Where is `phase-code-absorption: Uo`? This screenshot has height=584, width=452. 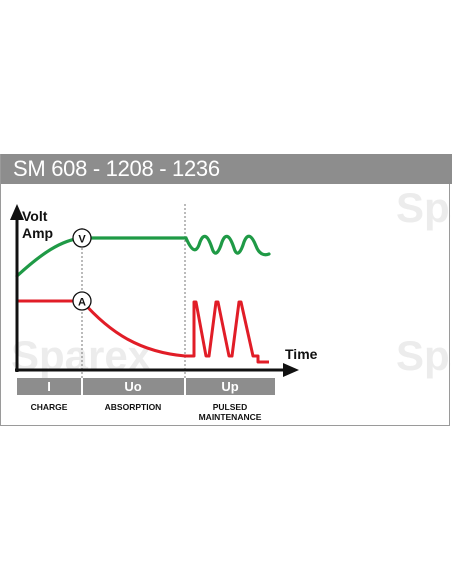 phase-code-absorption: Uo is located at coordinates (132, 386).